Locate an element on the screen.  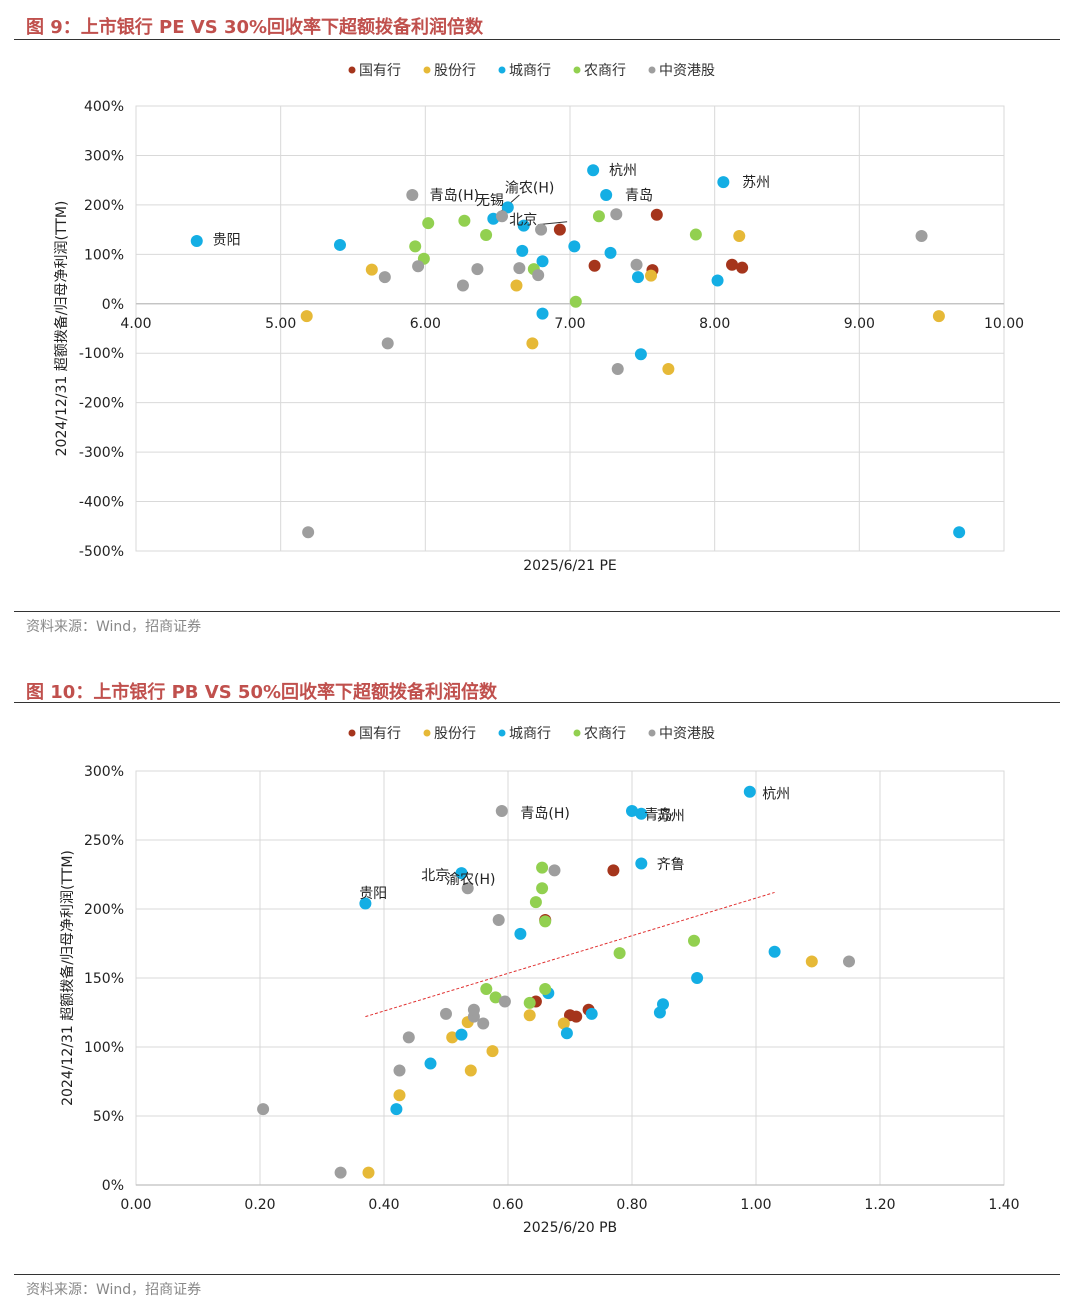
f9-y-tick-label: -100% is located at coordinates (101, 354).